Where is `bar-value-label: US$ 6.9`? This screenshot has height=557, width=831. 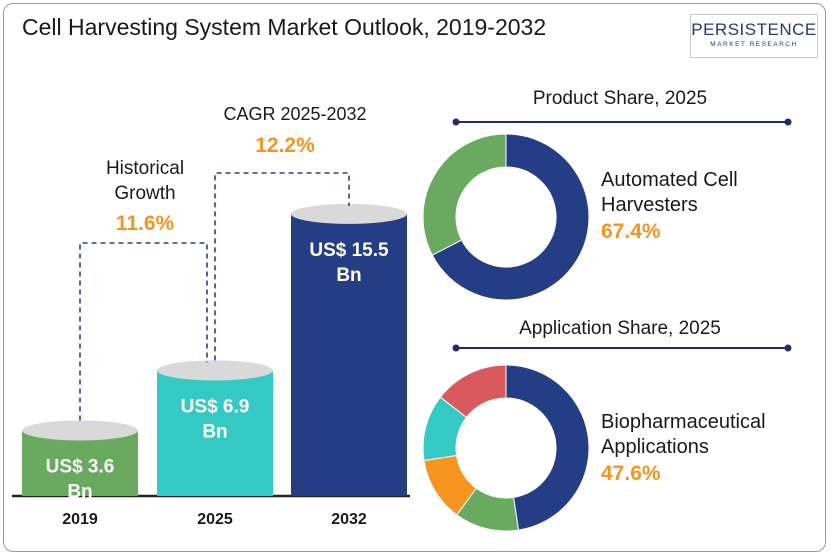
bar-value-label: US$ 6.9 is located at coordinates (215, 406).